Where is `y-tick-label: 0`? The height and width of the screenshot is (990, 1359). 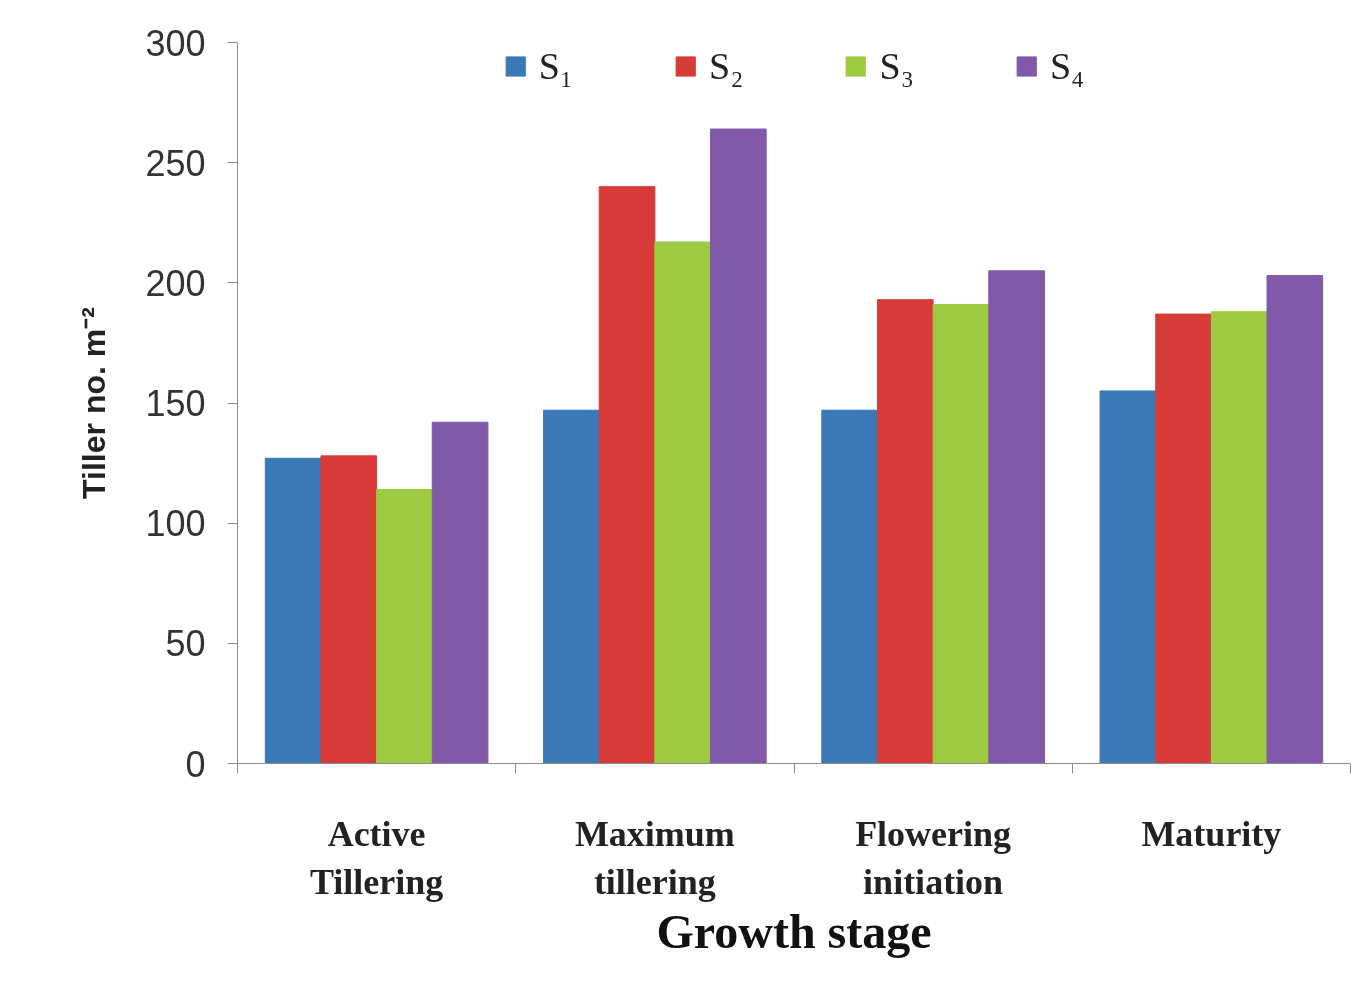 y-tick-label: 0 is located at coordinates (195, 764).